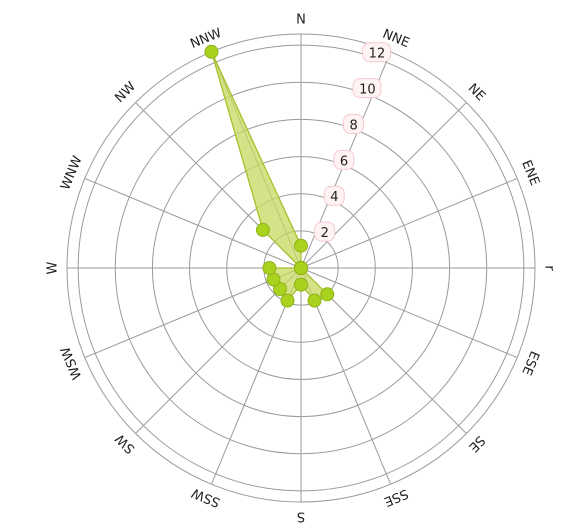  What do you see at coordinates (301, 20) in the screenshot?
I see `direction-label-n: N` at bounding box center [301, 20].